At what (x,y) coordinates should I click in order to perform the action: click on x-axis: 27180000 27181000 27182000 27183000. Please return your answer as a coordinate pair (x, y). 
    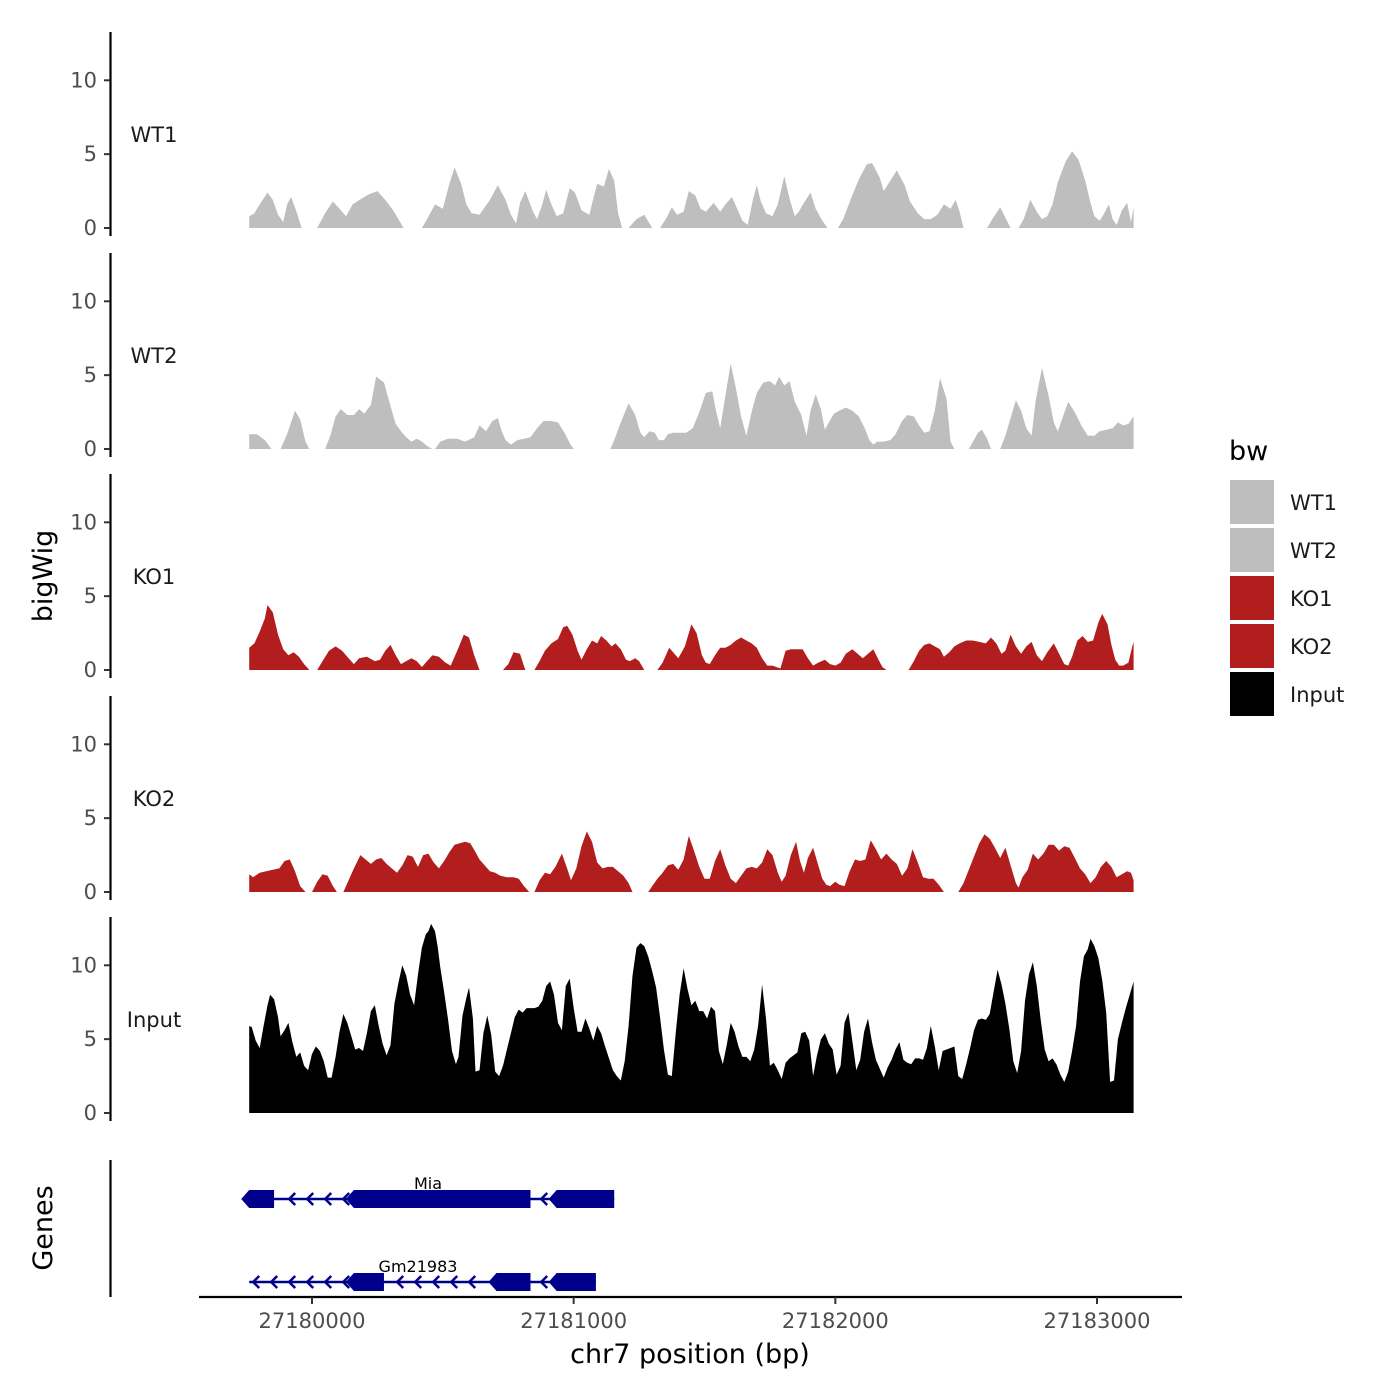
    Looking at the image, I should click on (690, 1314).